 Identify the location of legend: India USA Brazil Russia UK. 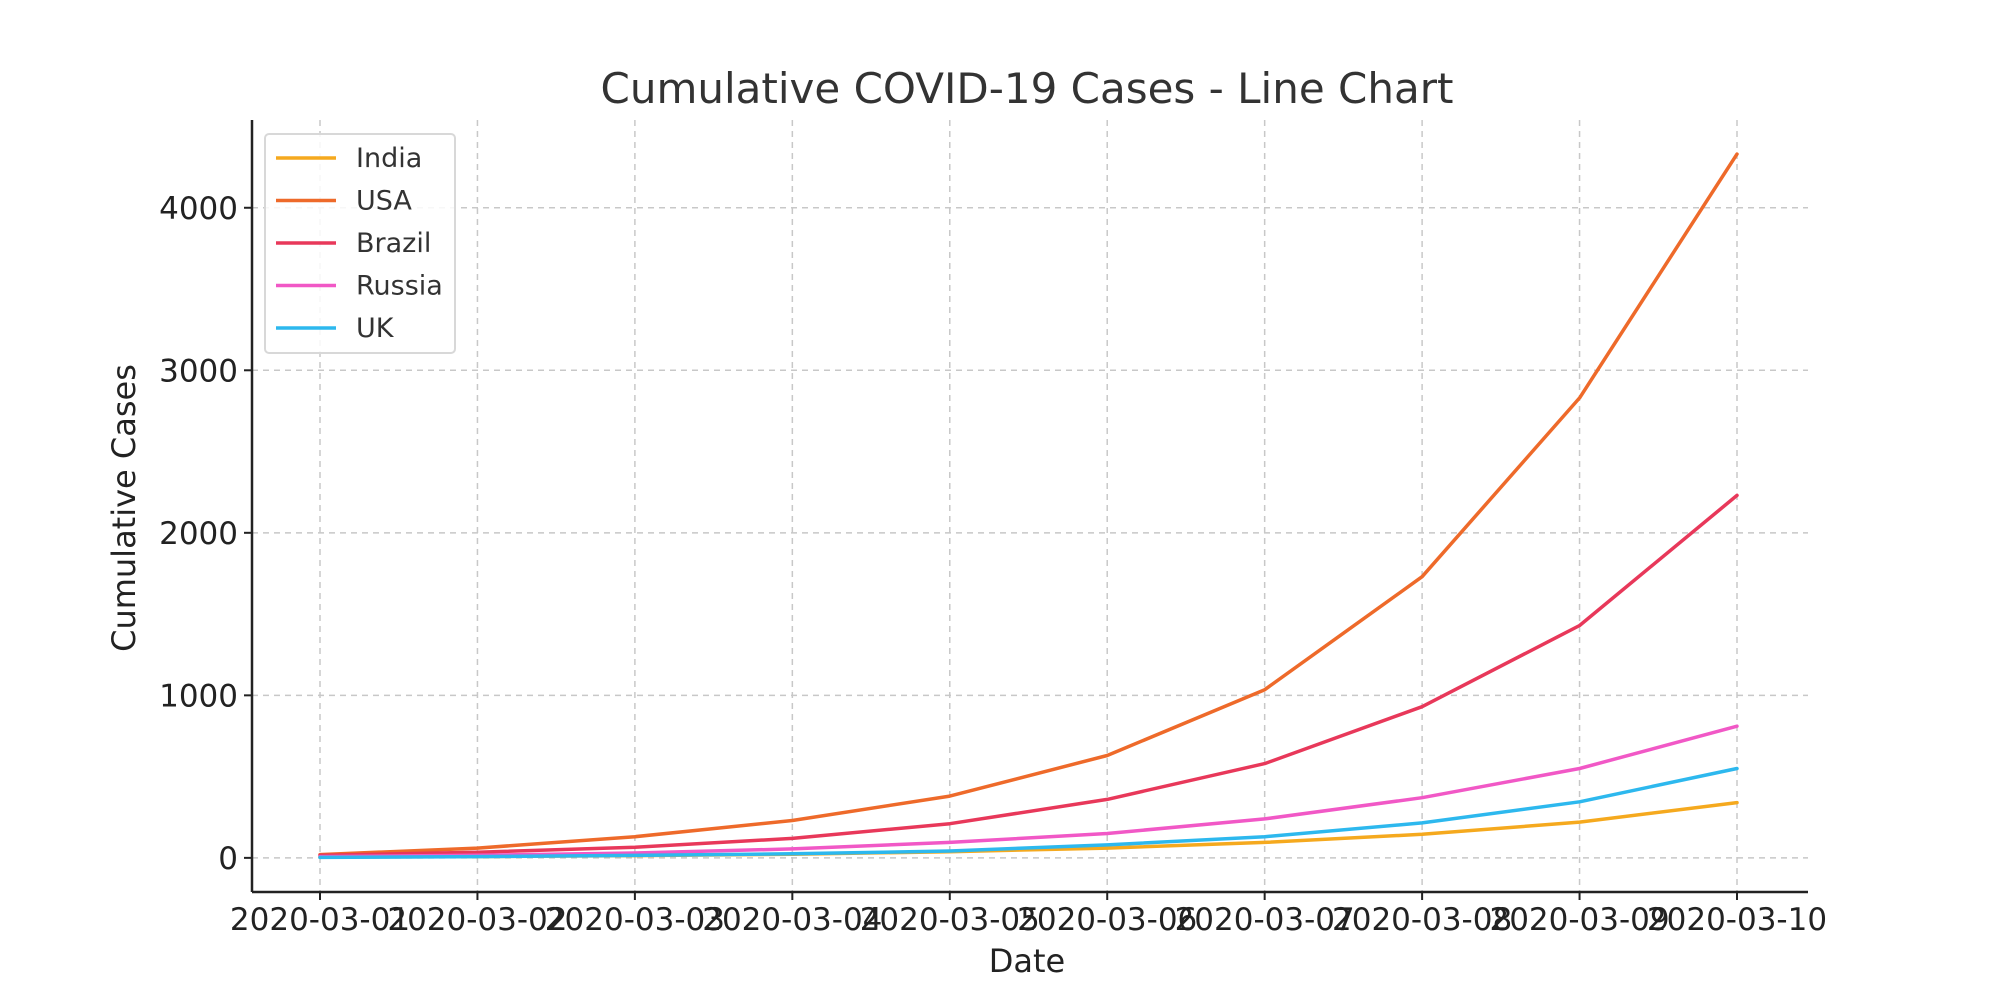
(360, 243).